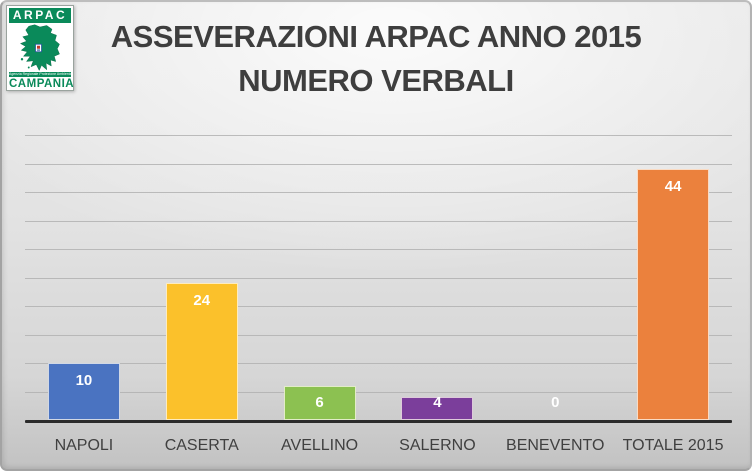 The height and width of the screenshot is (471, 752). What do you see at coordinates (555, 445) in the screenshot?
I see `category-label-benevento: BENEVENTO` at bounding box center [555, 445].